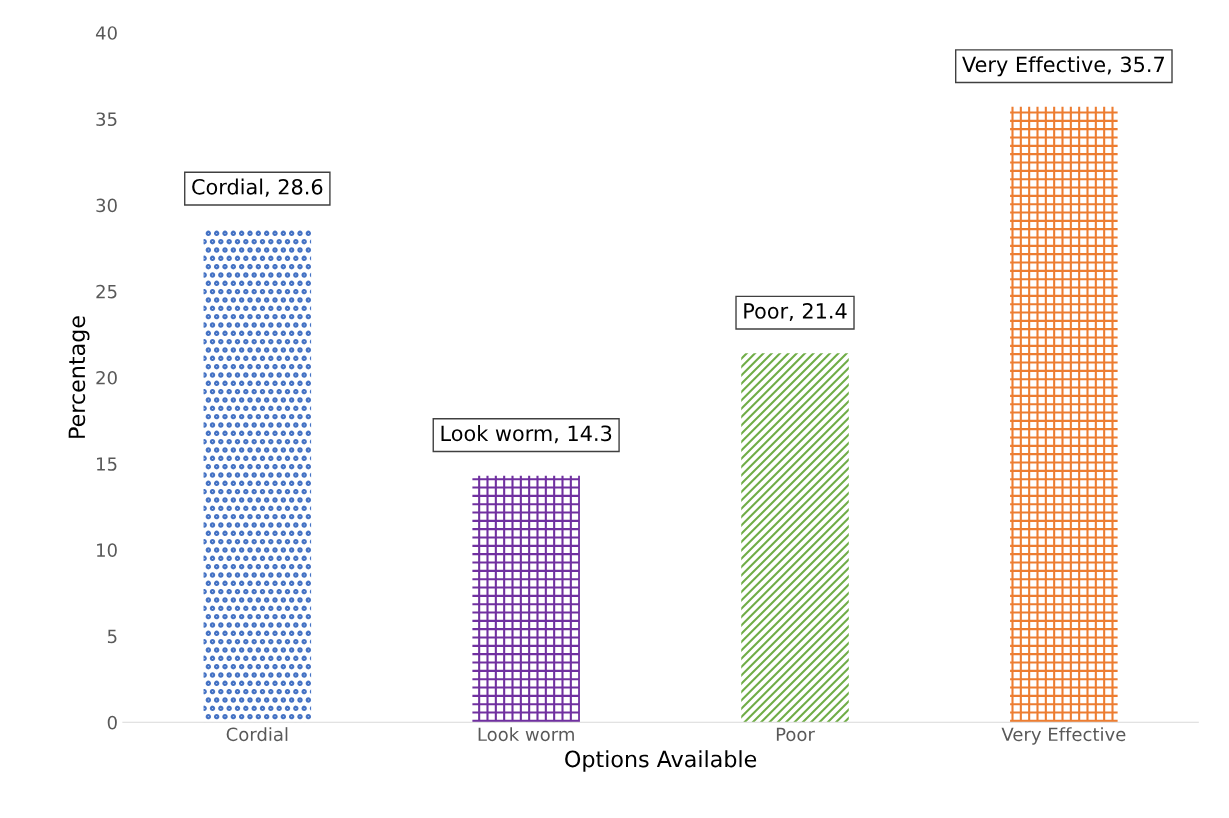  What do you see at coordinates (795, 312) in the screenshot?
I see `data-label: Poor, 21.4` at bounding box center [795, 312].